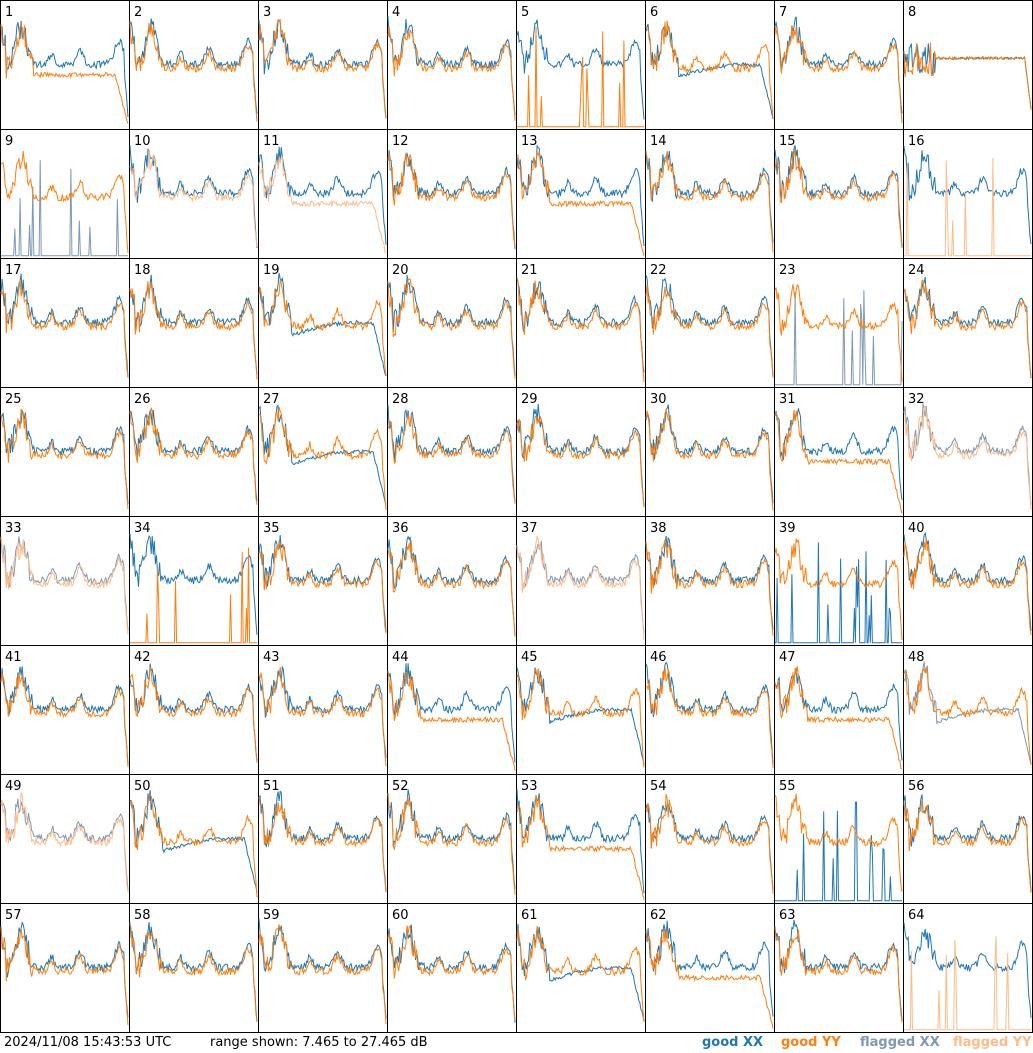 This screenshot has height=1053, width=1033. I want to click on panel-label: 4, so click(396, 12).